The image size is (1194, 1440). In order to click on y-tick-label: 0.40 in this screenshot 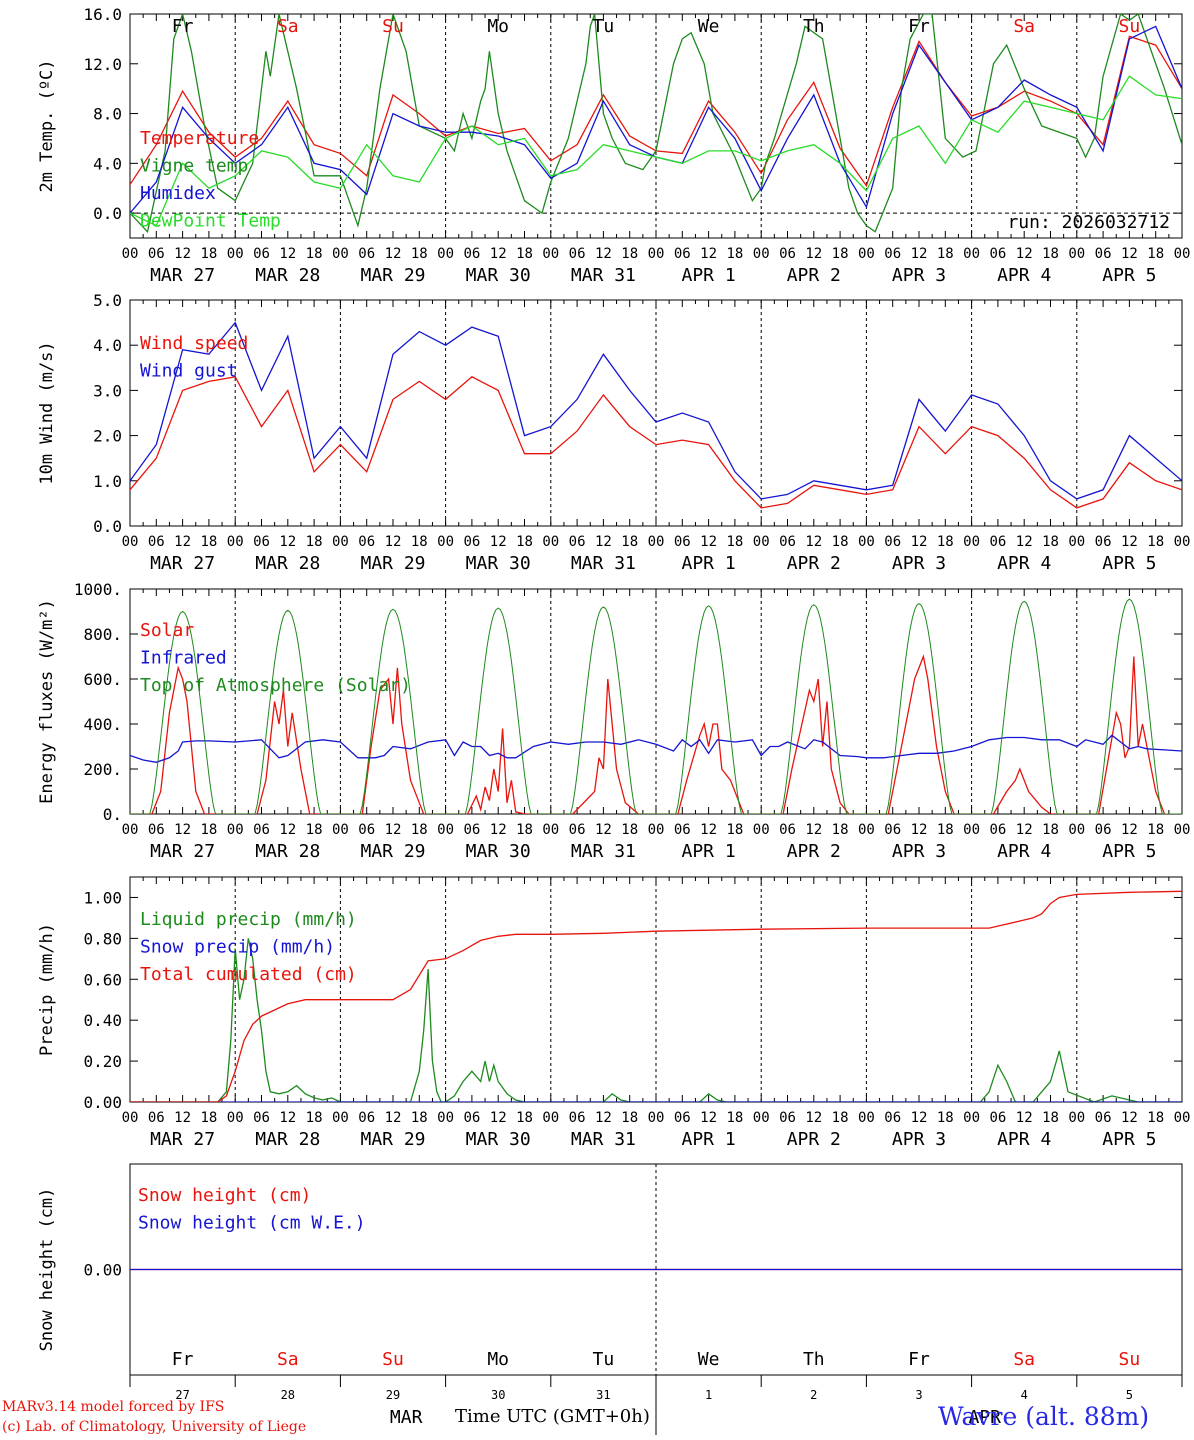, I will do `click(102, 1020)`.